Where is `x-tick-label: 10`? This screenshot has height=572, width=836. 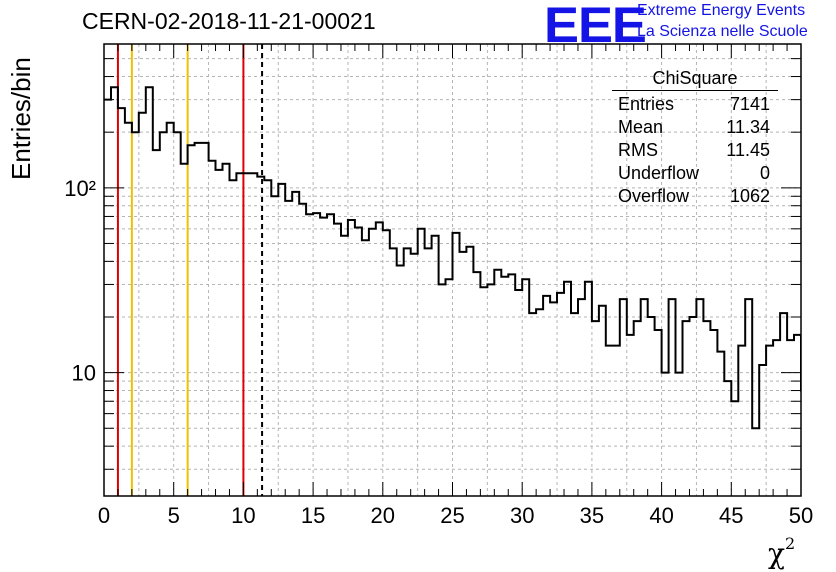
x-tick-label: 10 is located at coordinates (243, 515).